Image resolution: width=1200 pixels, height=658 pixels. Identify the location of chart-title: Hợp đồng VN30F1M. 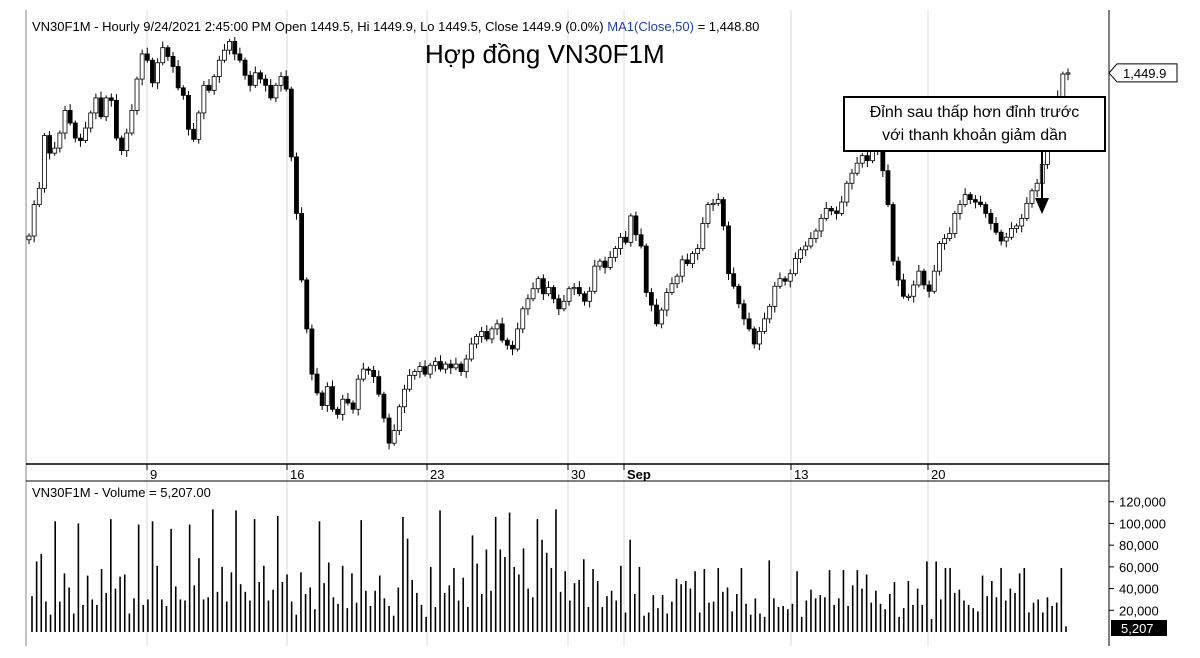
(545, 54).